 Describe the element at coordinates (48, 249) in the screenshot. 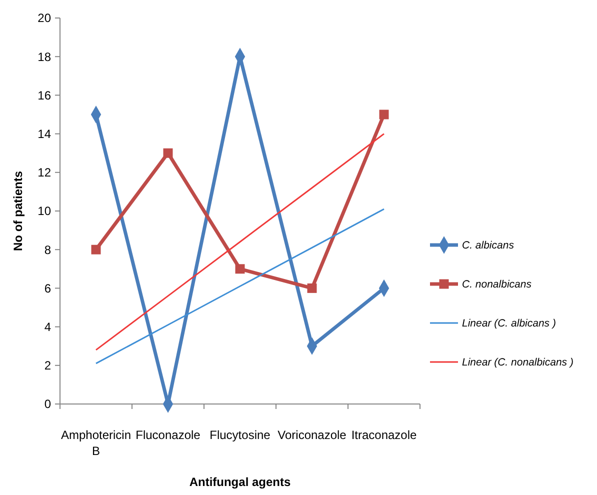

I see `y-tick-label: 8` at that location.